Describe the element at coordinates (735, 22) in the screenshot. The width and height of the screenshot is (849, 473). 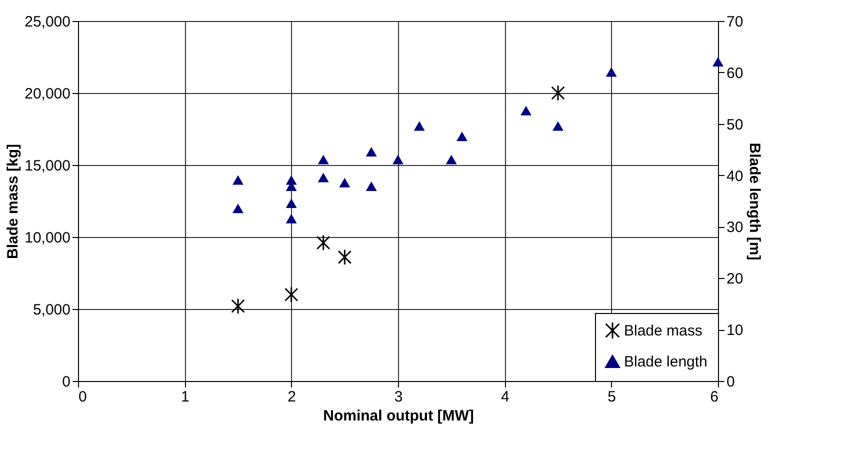
I see `y2-tick-label: 70` at that location.